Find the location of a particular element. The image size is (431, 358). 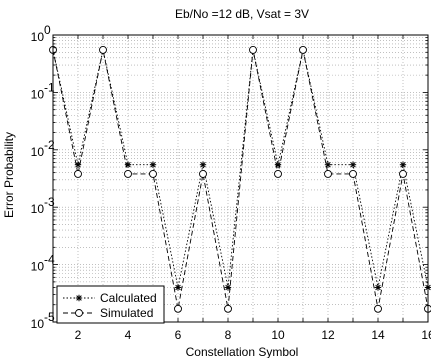

y-tick-label-exponent: -3 is located at coordinates (49, 202).